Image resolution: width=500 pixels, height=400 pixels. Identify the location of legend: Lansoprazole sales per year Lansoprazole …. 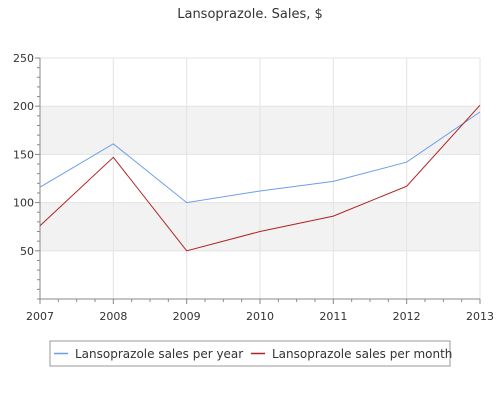
(250, 353).